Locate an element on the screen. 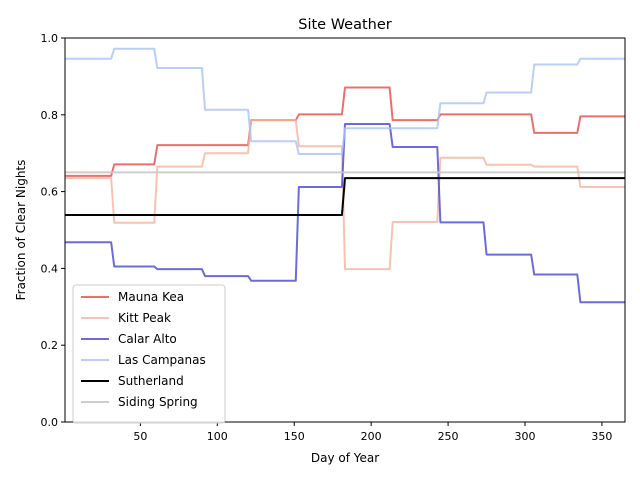 The width and height of the screenshot is (640, 484). x-tick-label-5: 300 is located at coordinates (525, 436).